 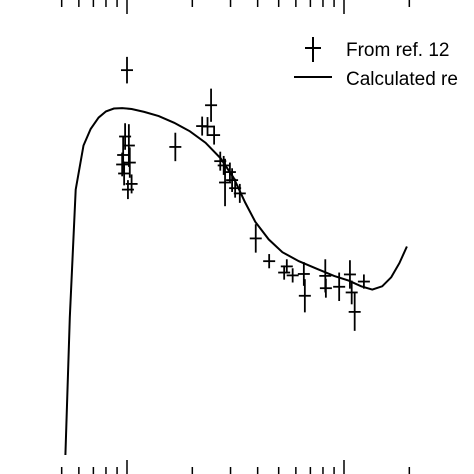 What do you see at coordinates (397, 50) in the screenshot?
I see `legend-label-ref12: From ref. 12` at bounding box center [397, 50].